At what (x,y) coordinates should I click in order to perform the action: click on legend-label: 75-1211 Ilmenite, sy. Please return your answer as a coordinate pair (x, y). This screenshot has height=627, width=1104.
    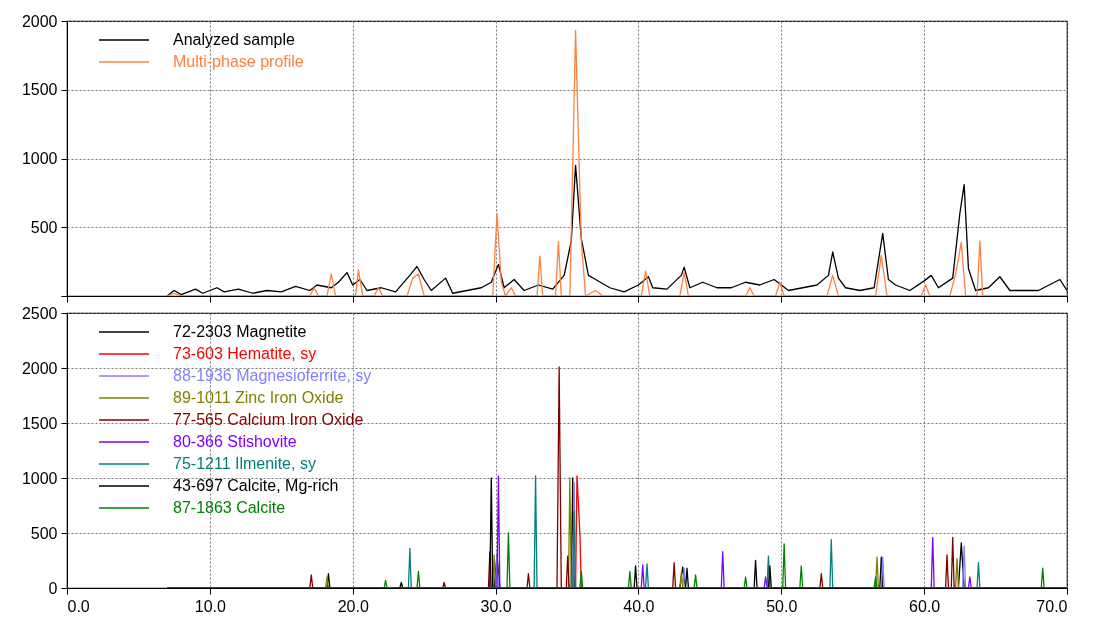
    Looking at the image, I should click on (244, 463).